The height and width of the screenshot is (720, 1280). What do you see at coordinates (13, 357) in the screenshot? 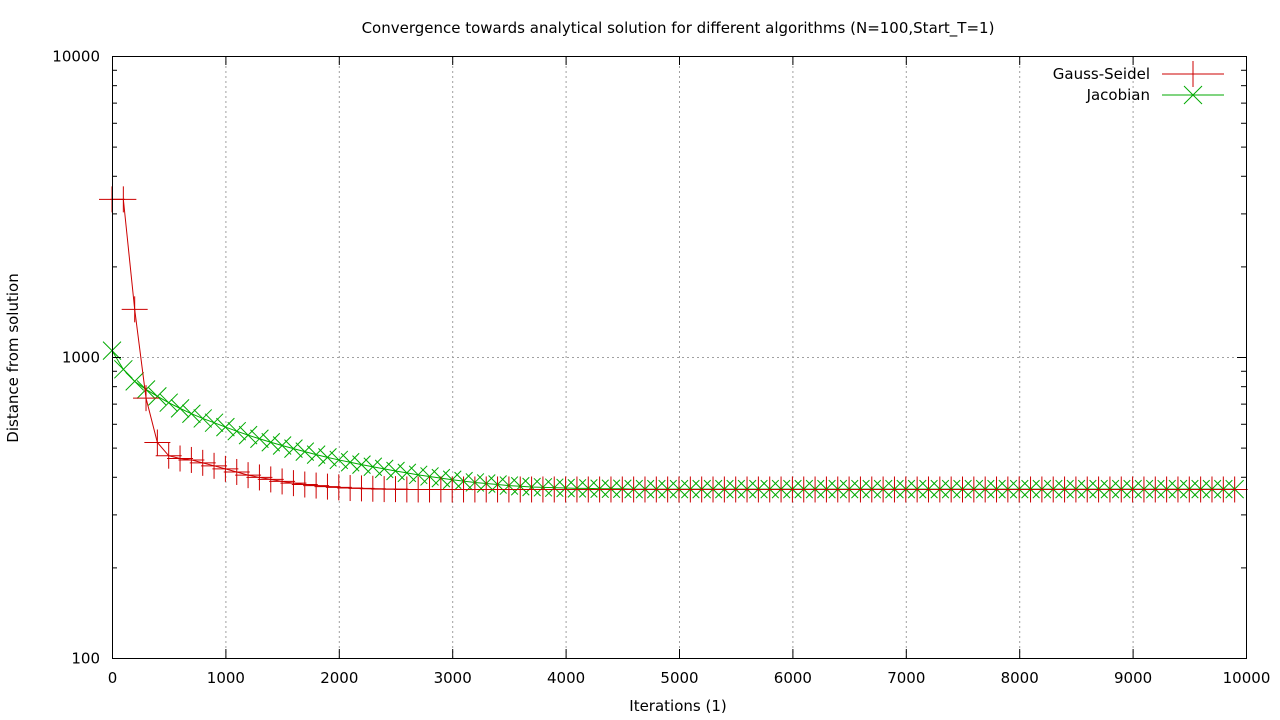
I see `y-axis-label: Distance from solution` at bounding box center [13, 357].